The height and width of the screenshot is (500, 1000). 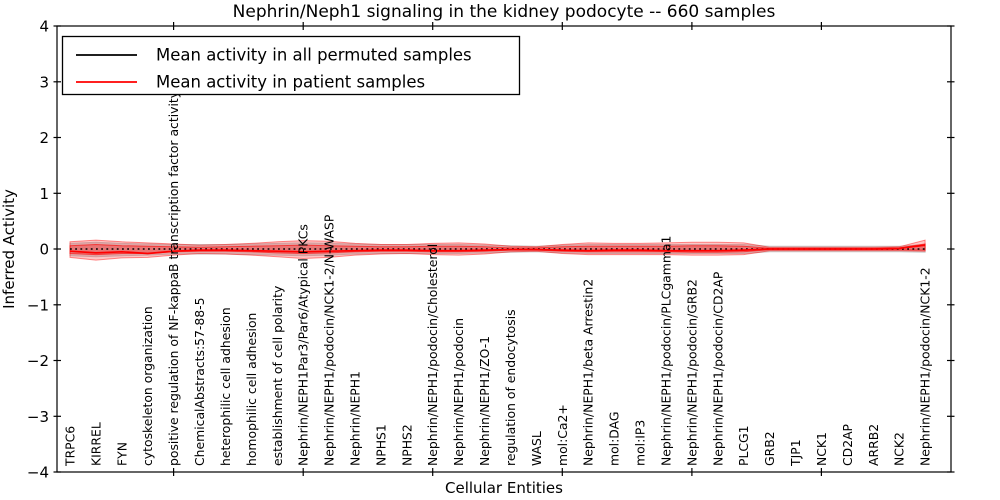 What do you see at coordinates (614, 439) in the screenshot?
I see `category-label: mol:DAG` at bounding box center [614, 439].